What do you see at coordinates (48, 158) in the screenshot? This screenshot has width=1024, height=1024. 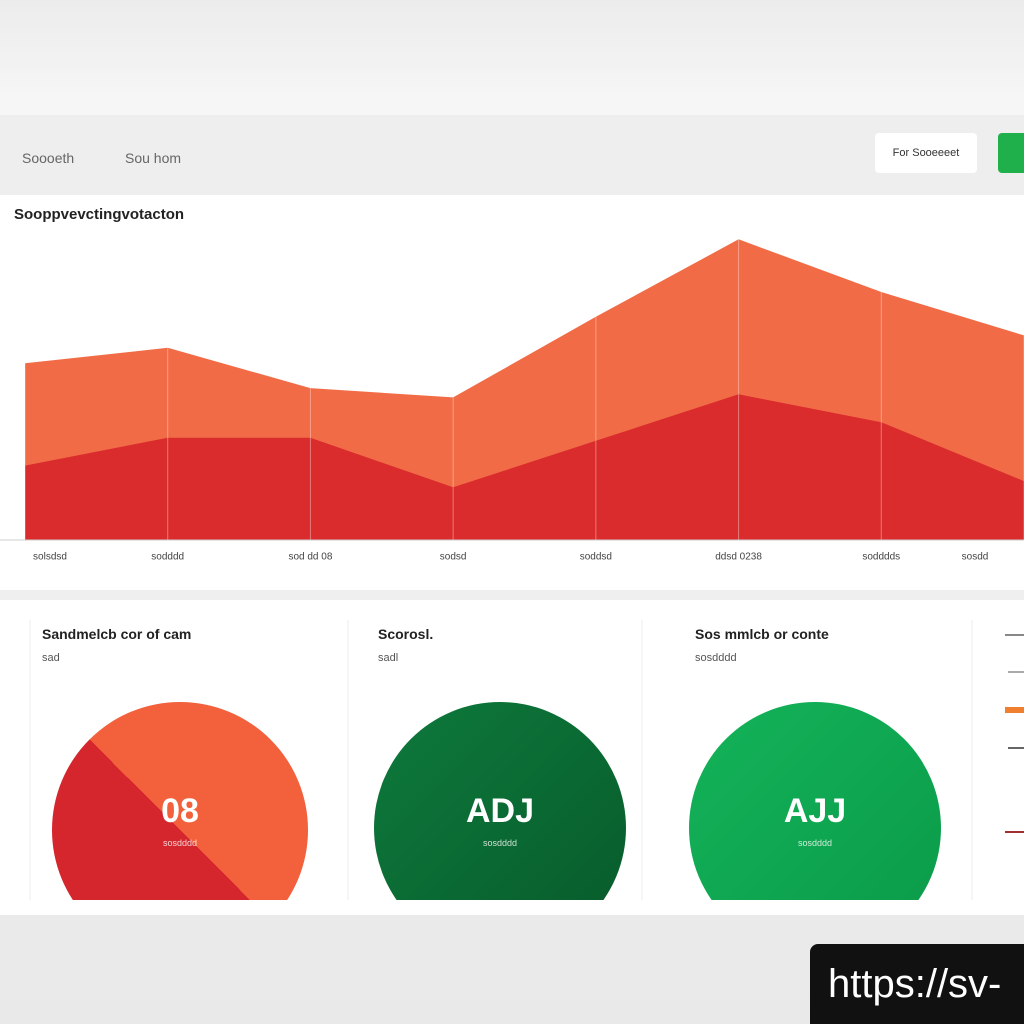 I see `nav-item: Soooeth` at bounding box center [48, 158].